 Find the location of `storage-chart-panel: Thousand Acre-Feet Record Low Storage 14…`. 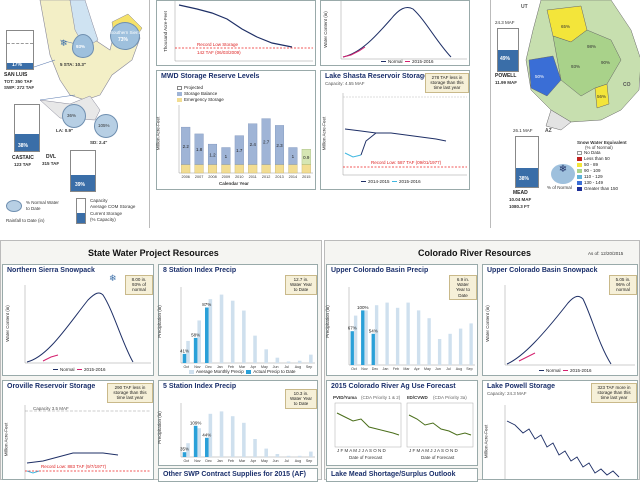

storage-chart-panel: Thousand Acre-Feet Record Low Storage 14… is located at coordinates (236, 33).